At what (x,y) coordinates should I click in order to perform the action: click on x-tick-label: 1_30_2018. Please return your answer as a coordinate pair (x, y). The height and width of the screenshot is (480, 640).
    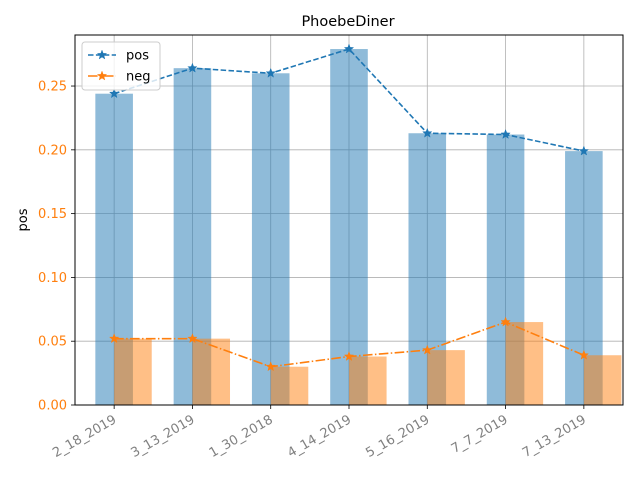
    Looking at the image, I should click on (241, 436).